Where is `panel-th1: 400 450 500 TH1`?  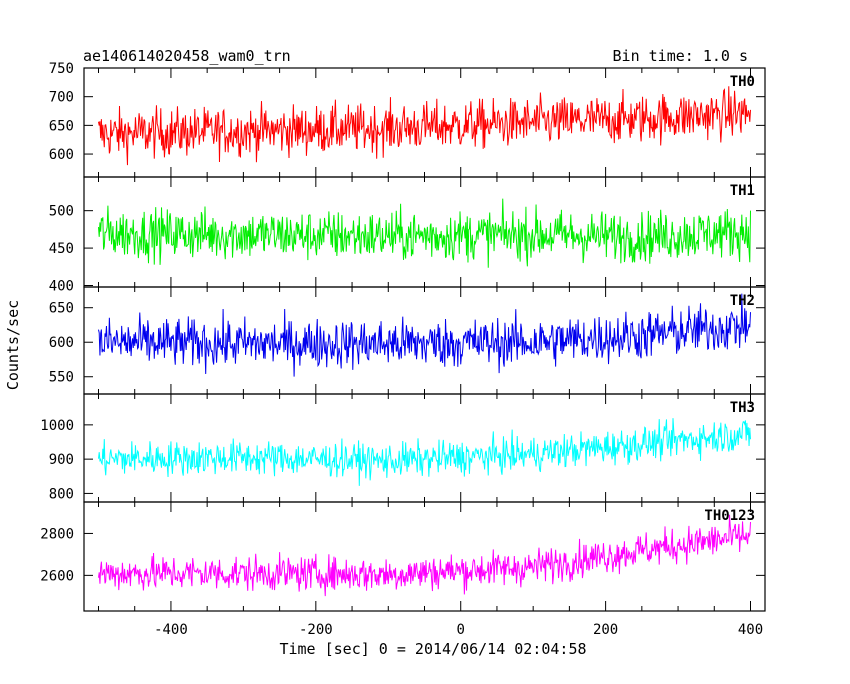 panel-th1: 400 450 500 TH1 is located at coordinates (407, 235).